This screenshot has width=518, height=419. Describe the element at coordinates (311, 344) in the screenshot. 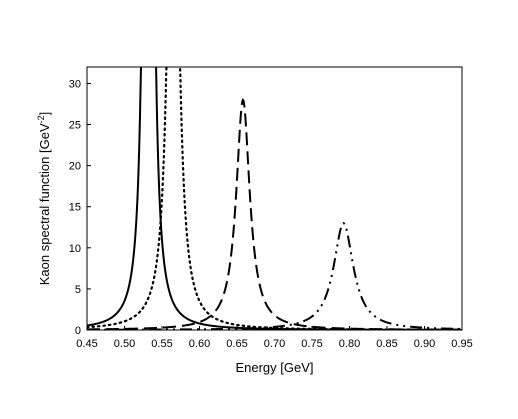

I see `x-tick-label: 0.75` at that location.